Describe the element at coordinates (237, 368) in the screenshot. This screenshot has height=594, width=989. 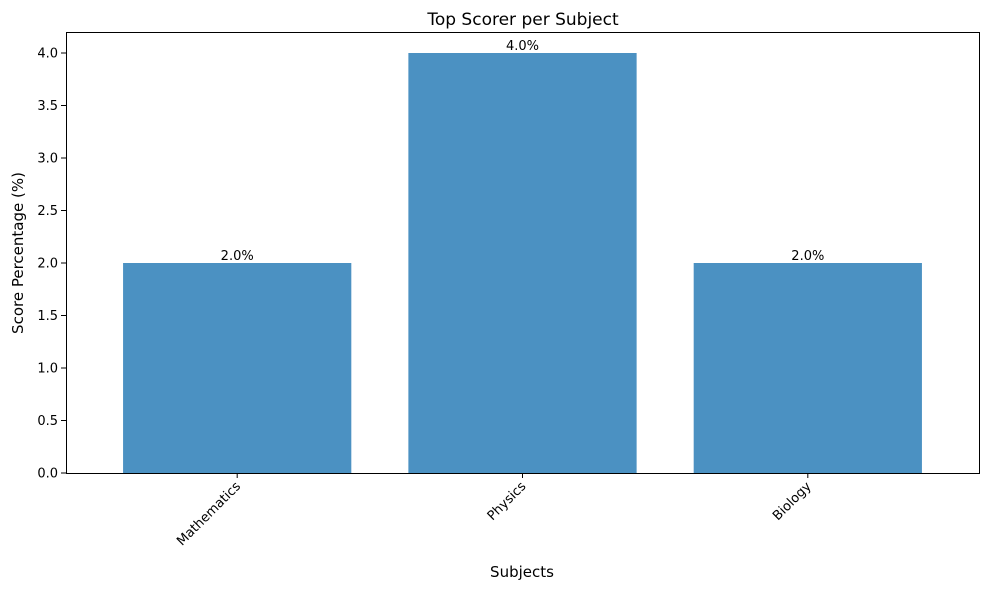
I see `bar-mathematics` at that location.